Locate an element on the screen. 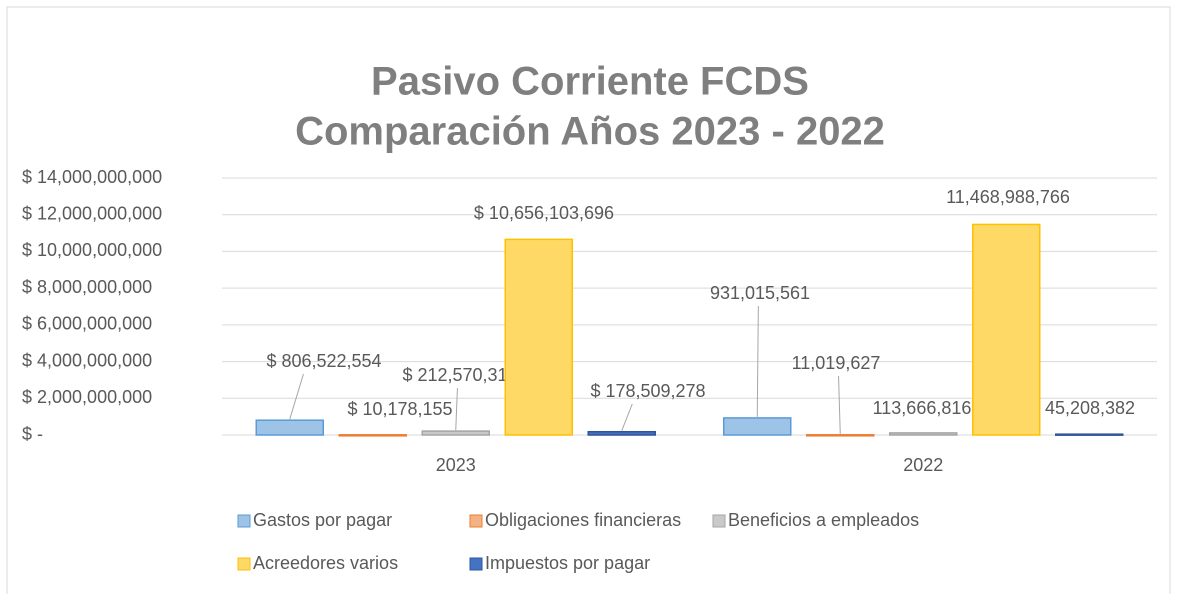  y-tick-label: $ 6,000,000,000 is located at coordinates (87, 324).